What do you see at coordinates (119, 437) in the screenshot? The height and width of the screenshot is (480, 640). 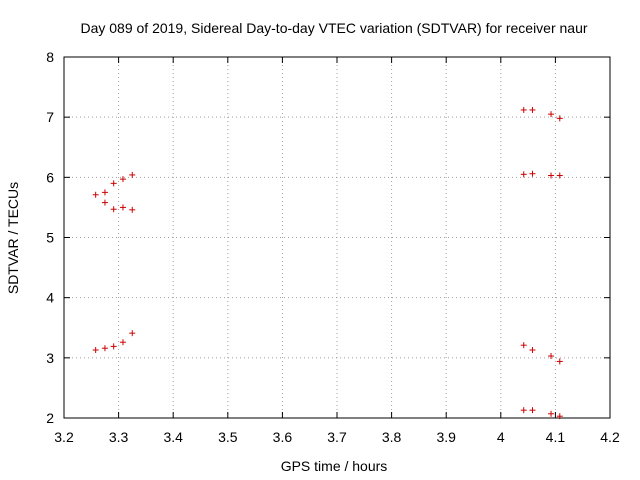 I see `x-tick-label: 3.3` at bounding box center [119, 437].